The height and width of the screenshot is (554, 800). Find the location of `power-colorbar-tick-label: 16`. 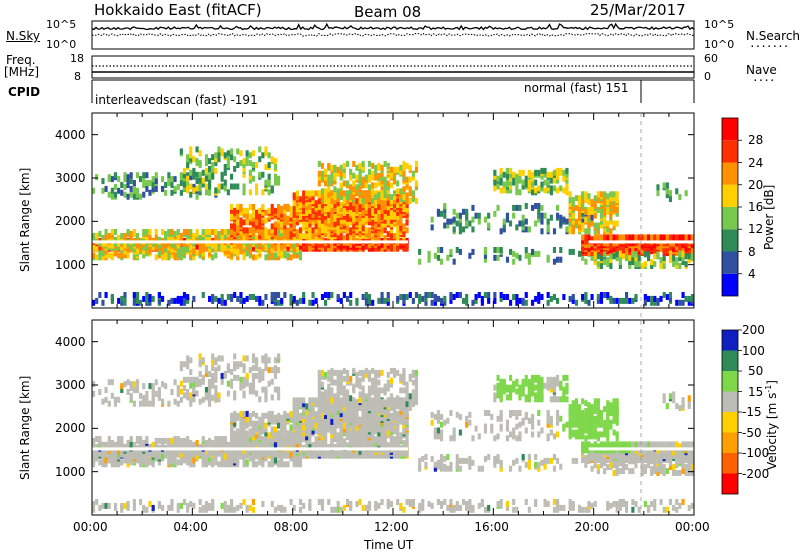

power-colorbar-tick-label: 16 is located at coordinates (756, 207).